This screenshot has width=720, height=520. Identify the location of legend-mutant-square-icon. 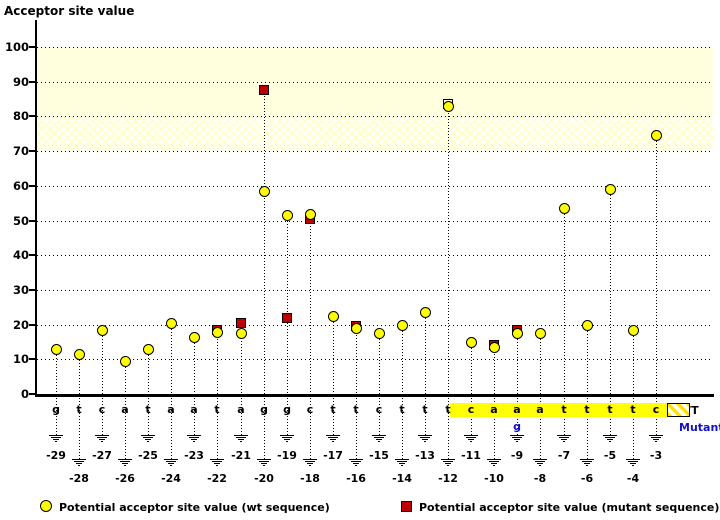
(406, 506).